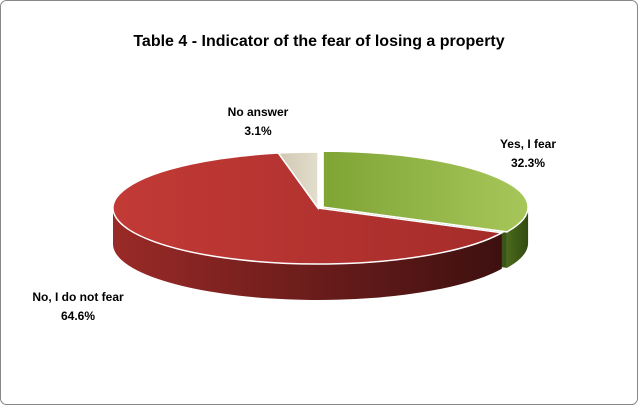 This screenshot has width=638, height=405. I want to click on slice-label: No, I do not fear, so click(78, 297).